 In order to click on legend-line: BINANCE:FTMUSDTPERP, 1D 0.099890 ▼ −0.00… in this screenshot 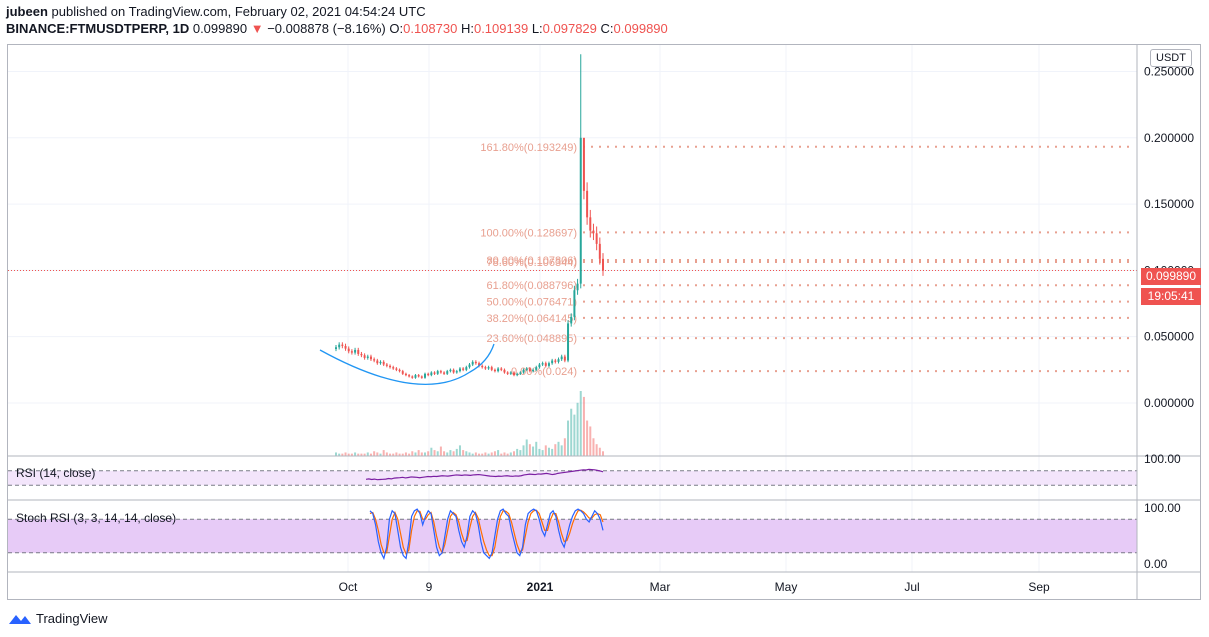, I will do `click(337, 28)`.